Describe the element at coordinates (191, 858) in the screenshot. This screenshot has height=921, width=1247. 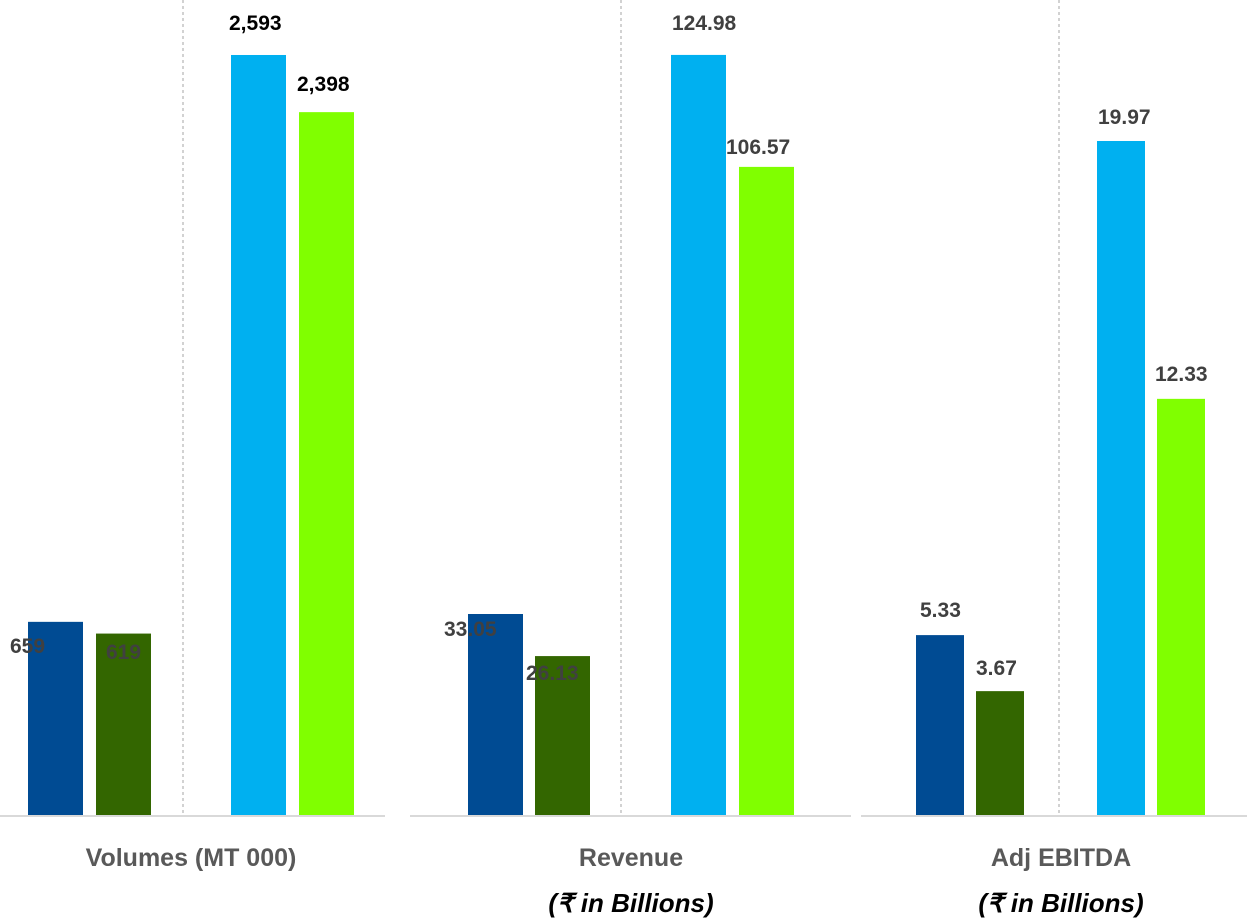
I see `panel-title: Volumes (MT 000)` at that location.